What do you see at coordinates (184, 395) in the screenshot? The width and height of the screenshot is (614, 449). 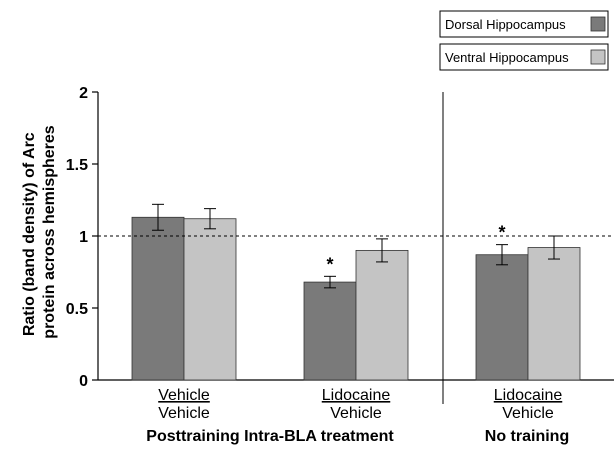 I see `group-top-label: Vehicle` at bounding box center [184, 395].